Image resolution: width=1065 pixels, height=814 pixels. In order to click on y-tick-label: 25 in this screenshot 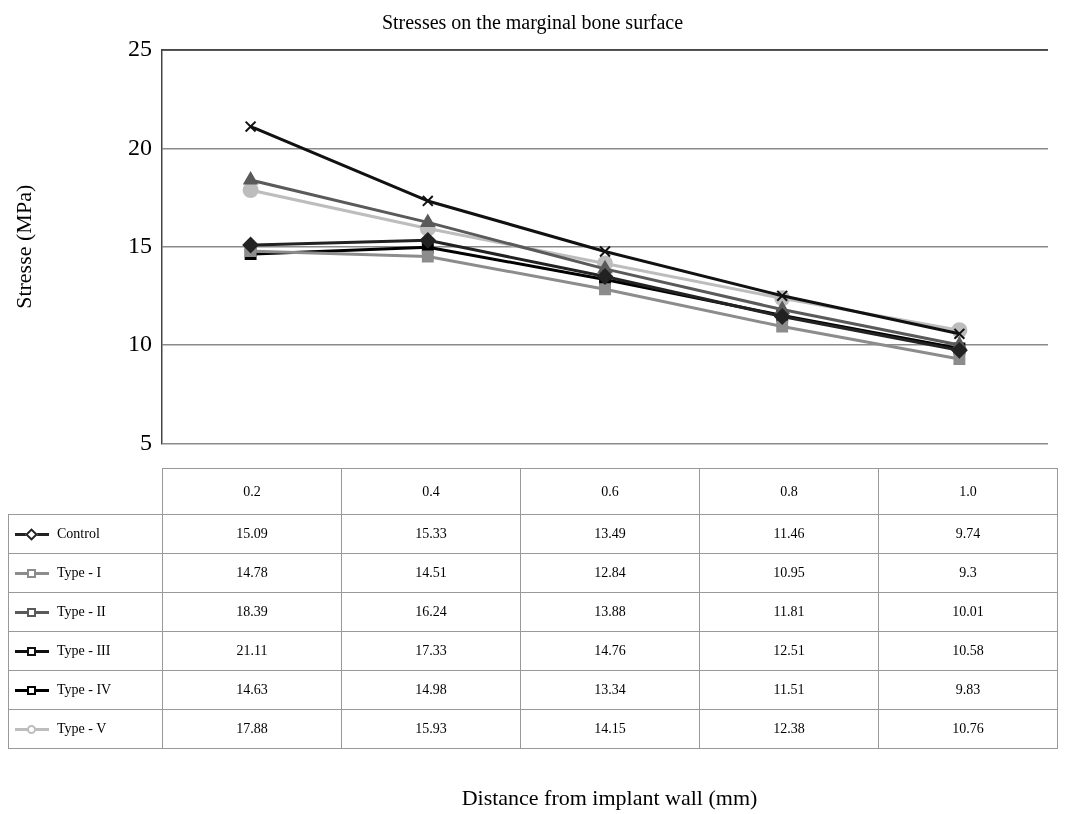, I will do `click(140, 48)`.